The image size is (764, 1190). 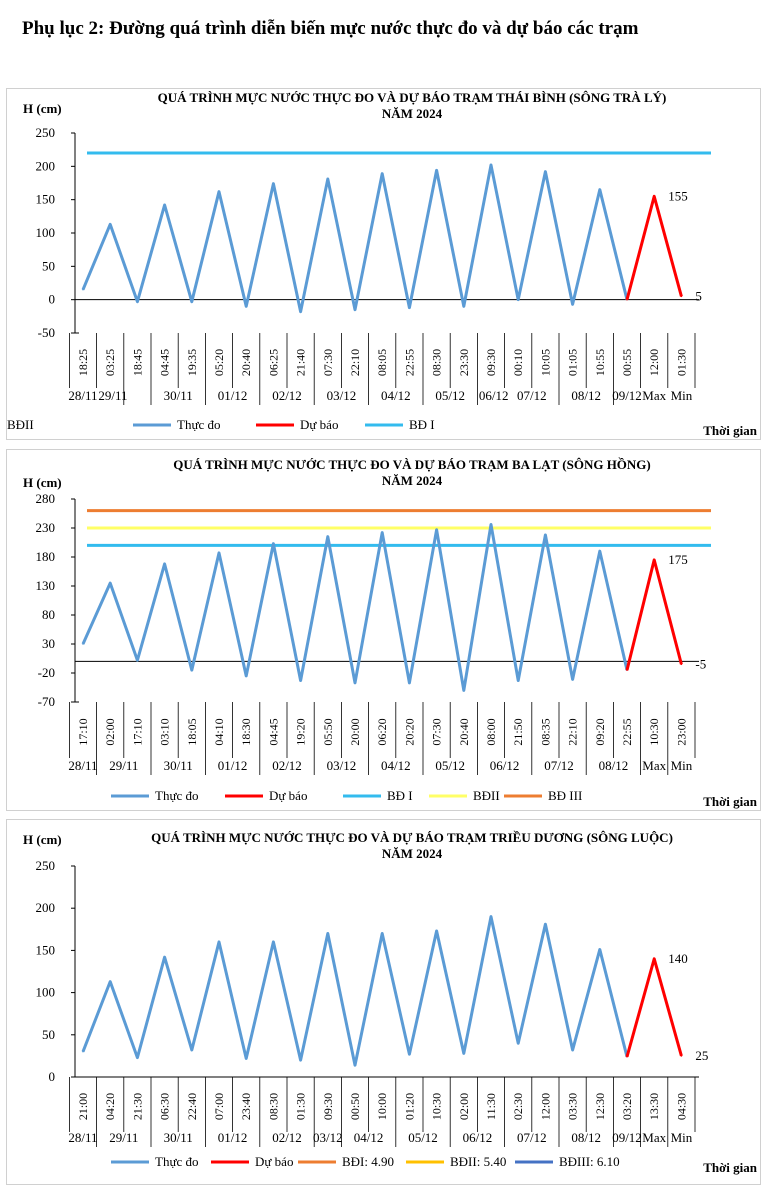 I want to click on y-tick-label: 150, so click(x=46, y=949).